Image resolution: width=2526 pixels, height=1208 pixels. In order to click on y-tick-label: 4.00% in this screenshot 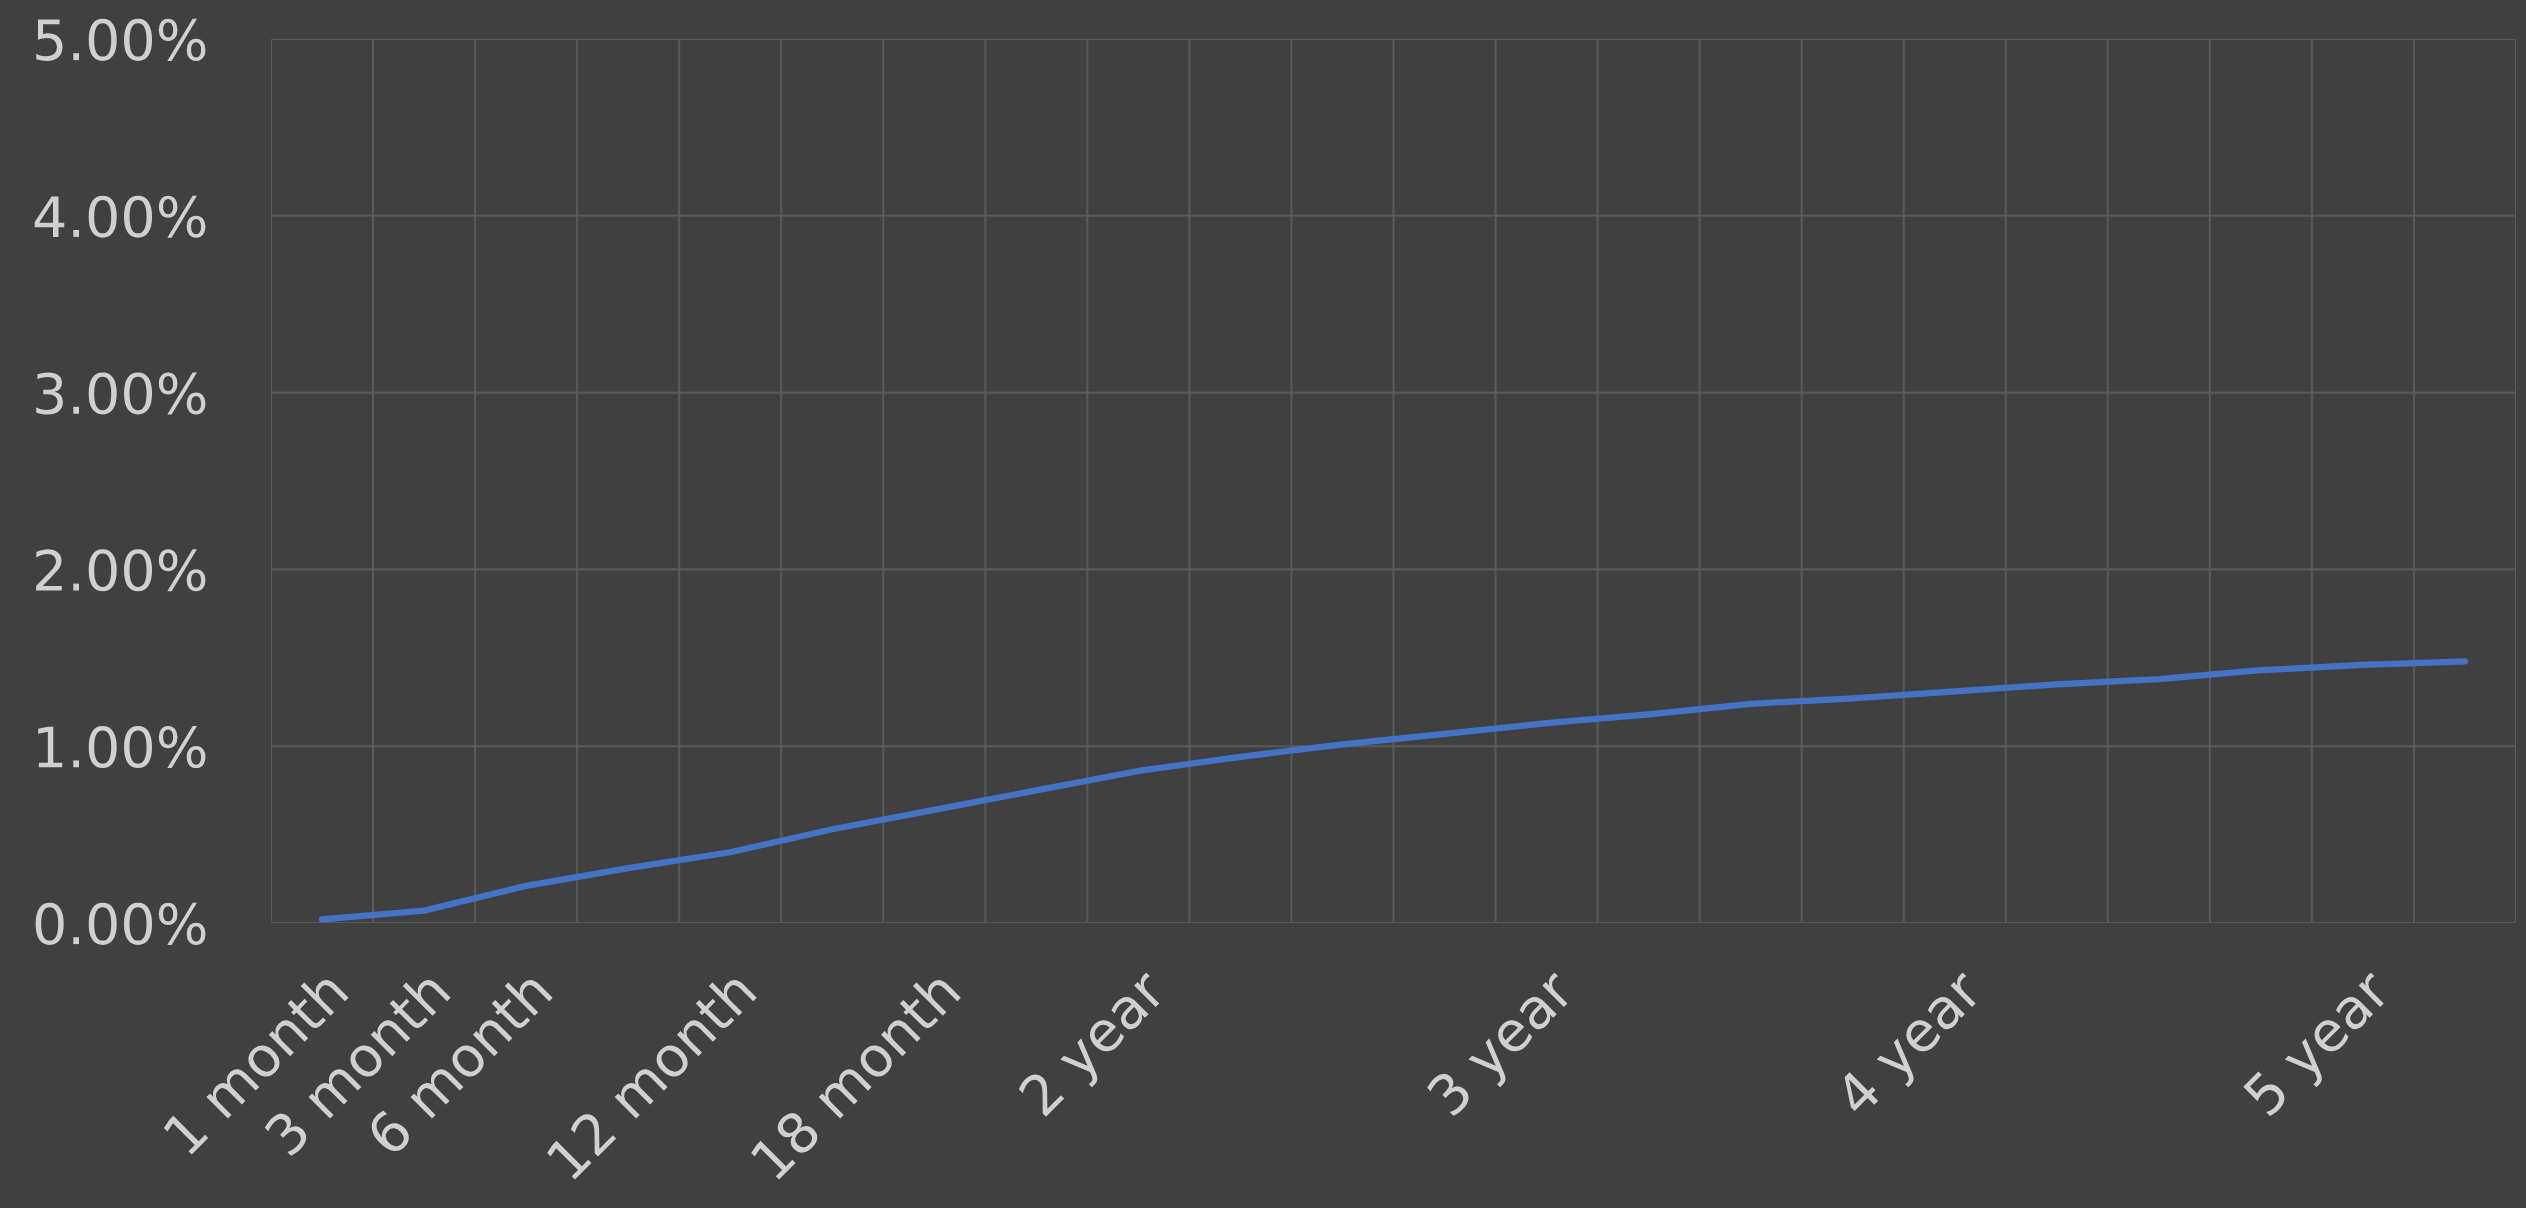, I will do `click(120, 216)`.